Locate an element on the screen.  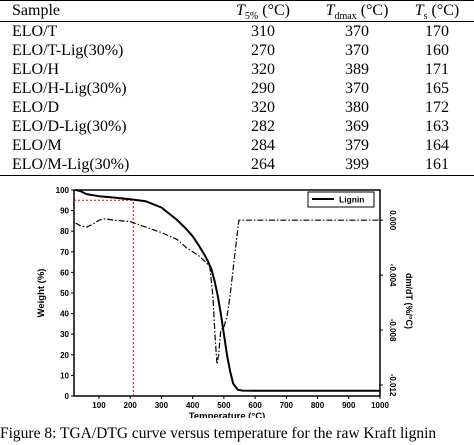
header-t5: T5% (°C) is located at coordinates (263, 12).